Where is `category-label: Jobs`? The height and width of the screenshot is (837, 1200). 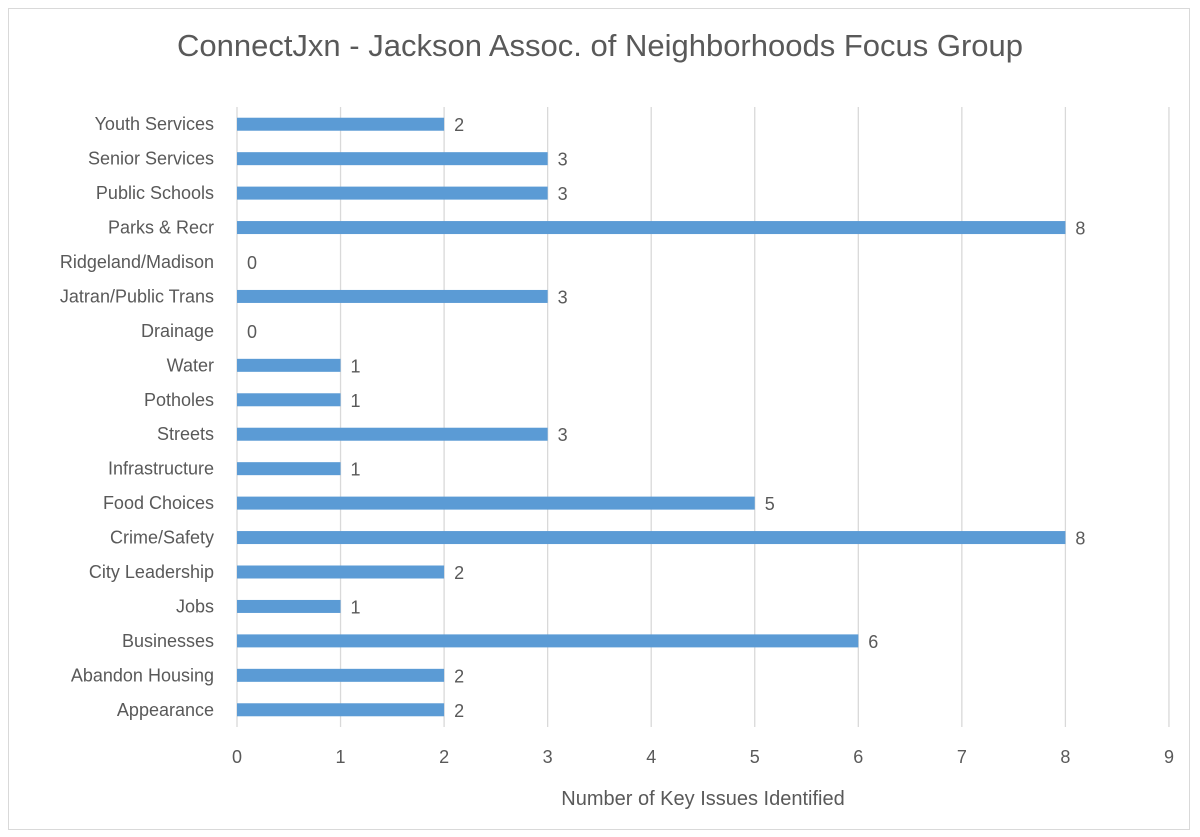 category-label: Jobs is located at coordinates (195, 606).